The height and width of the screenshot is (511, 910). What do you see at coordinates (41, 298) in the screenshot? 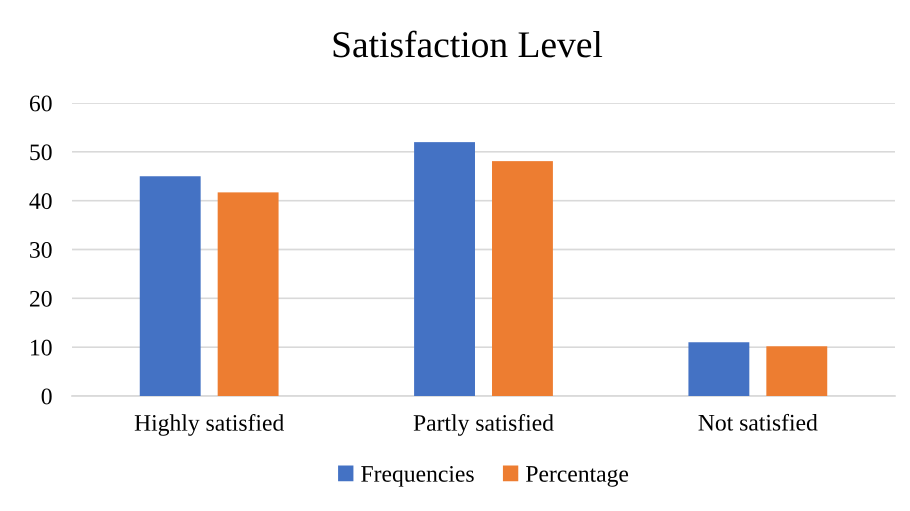
I see `y-tick-label: 20` at bounding box center [41, 298].